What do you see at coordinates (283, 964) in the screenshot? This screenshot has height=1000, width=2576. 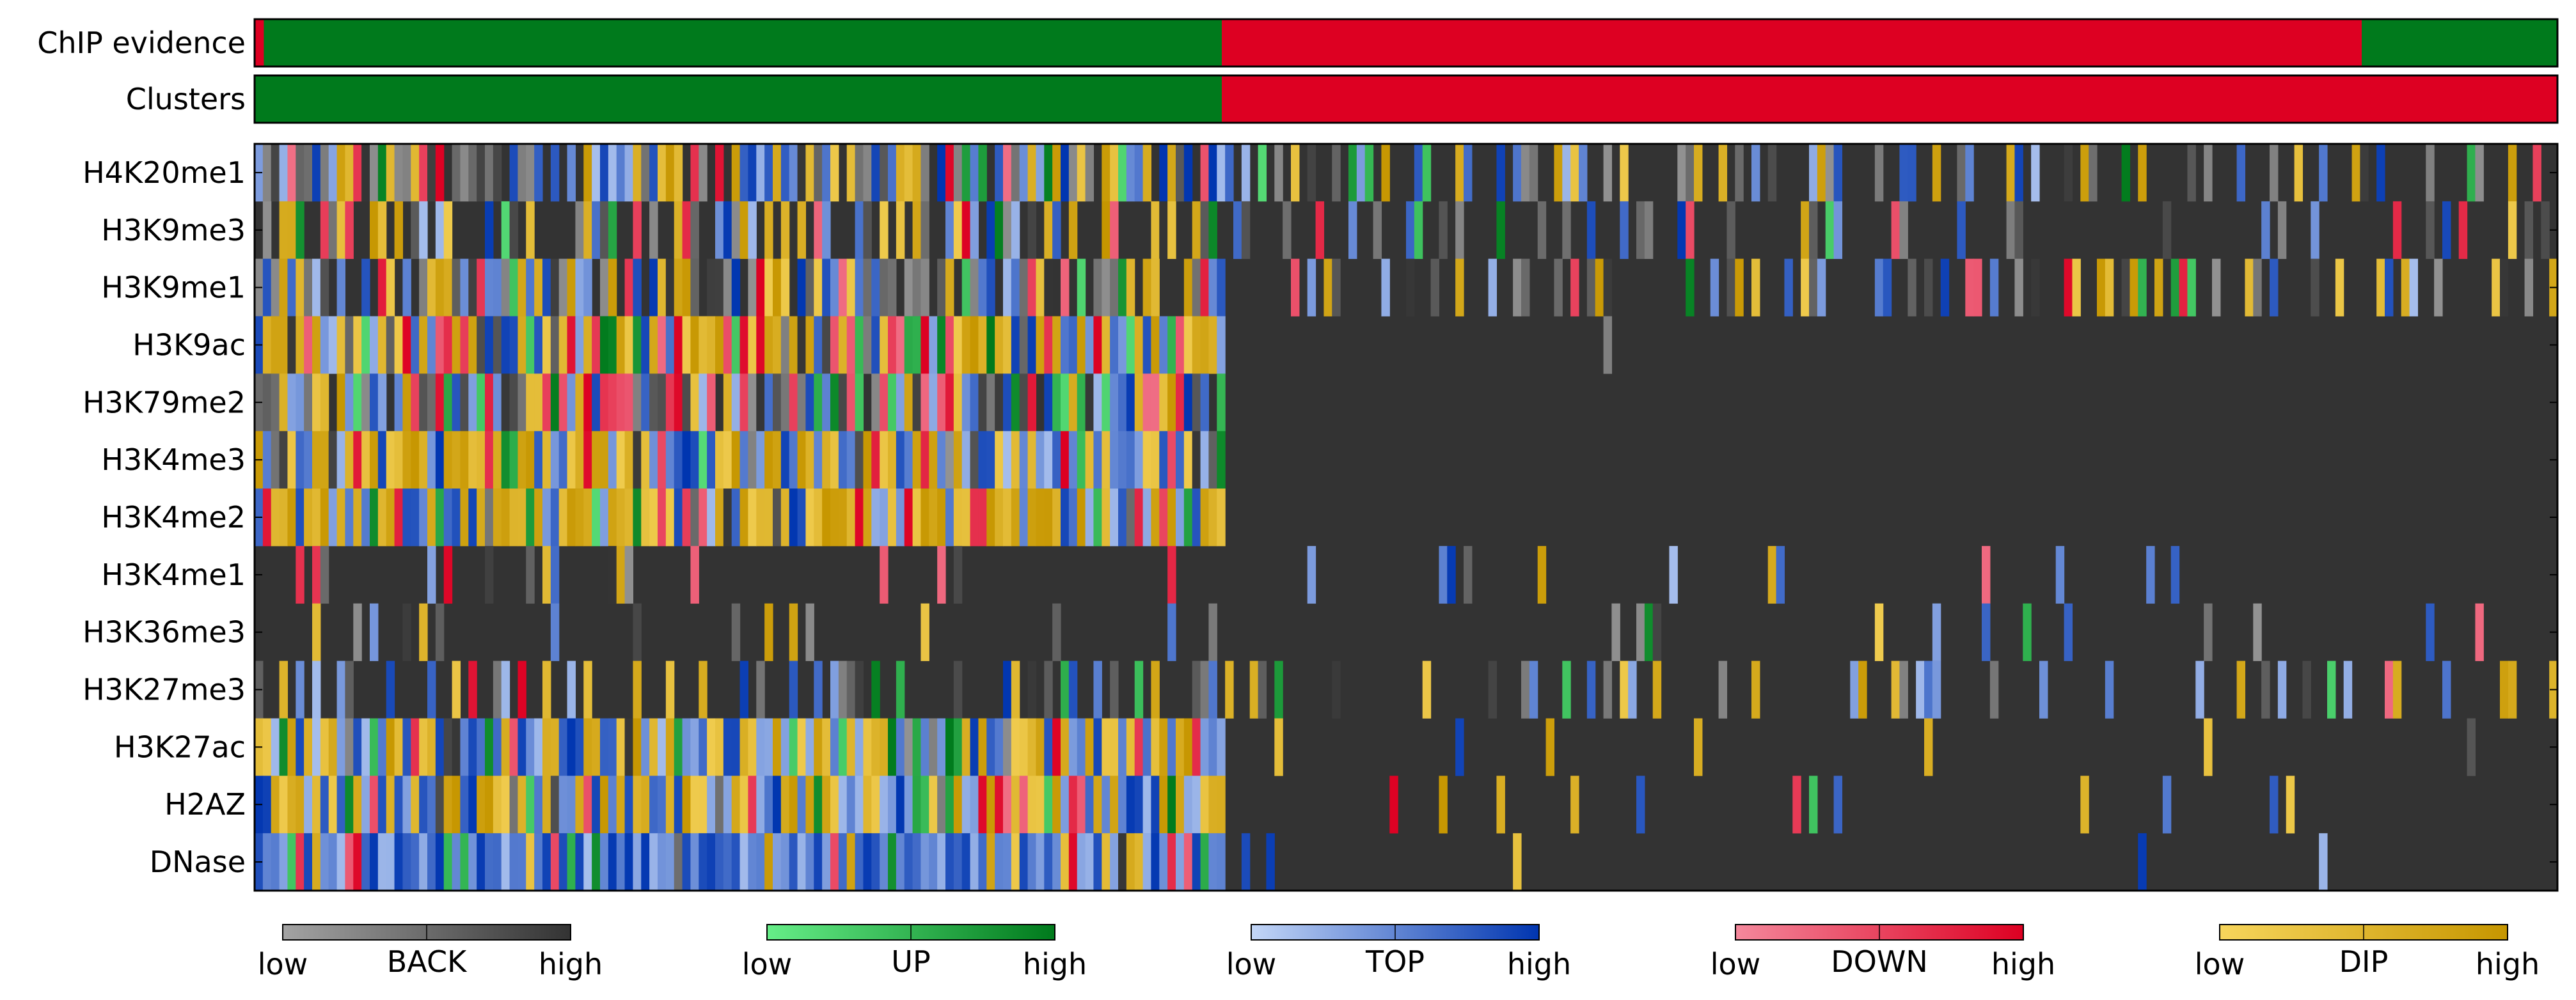 I see `legend-low-label: low` at bounding box center [283, 964].